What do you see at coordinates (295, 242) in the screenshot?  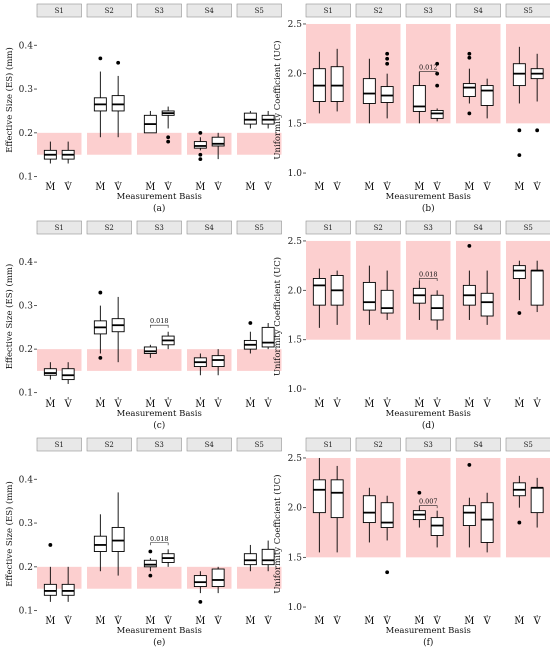 I see `y-tick-label: 2.5` at bounding box center [295, 242].